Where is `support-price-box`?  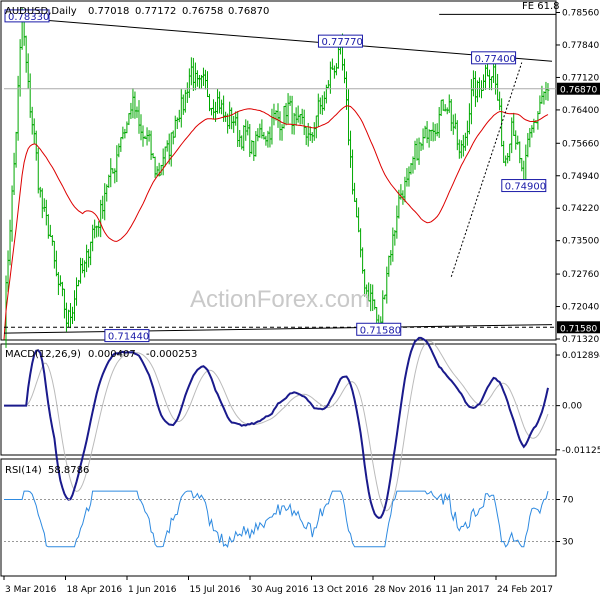 support-price-box is located at coordinates (578, 327).